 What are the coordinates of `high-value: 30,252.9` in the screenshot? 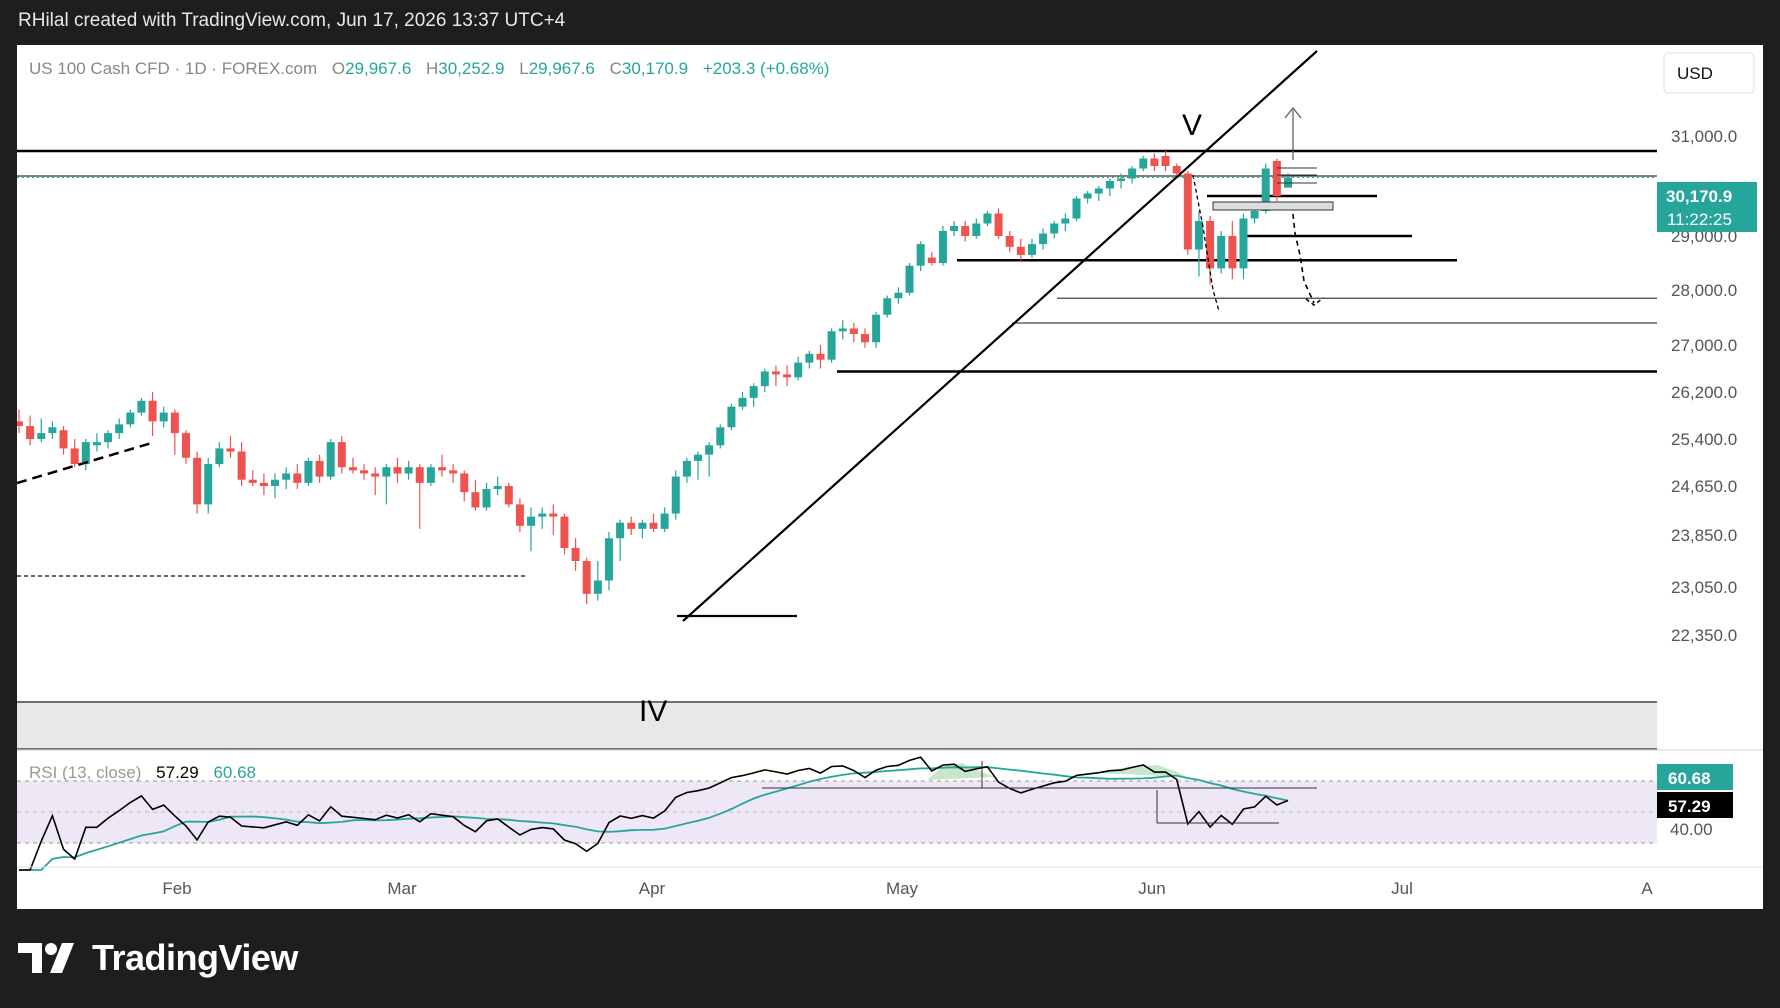 It's located at (471, 68).